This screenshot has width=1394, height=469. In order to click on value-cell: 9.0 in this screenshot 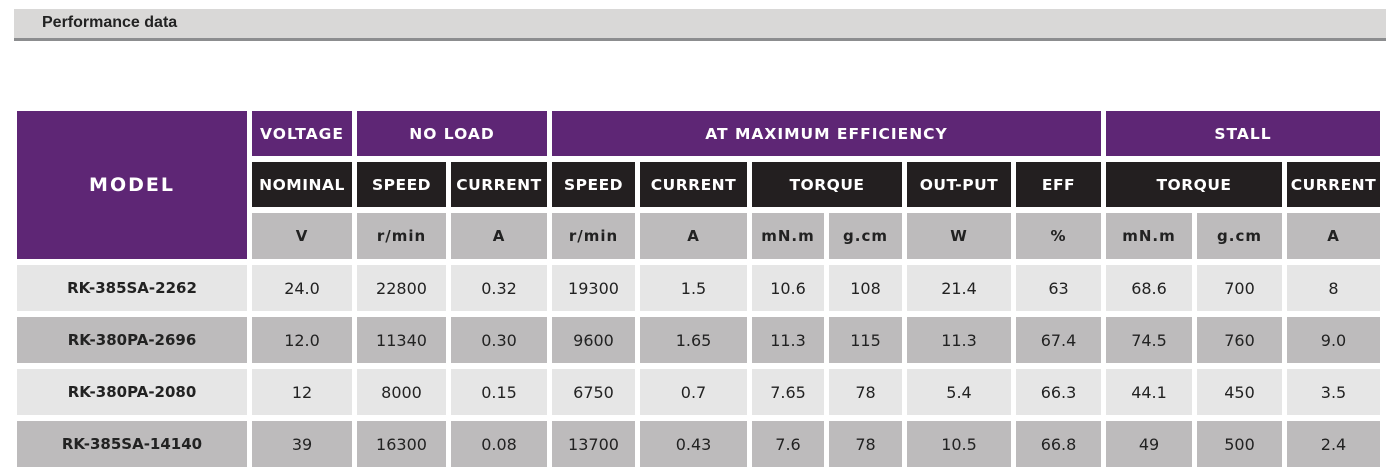, I will do `click(1333, 340)`.